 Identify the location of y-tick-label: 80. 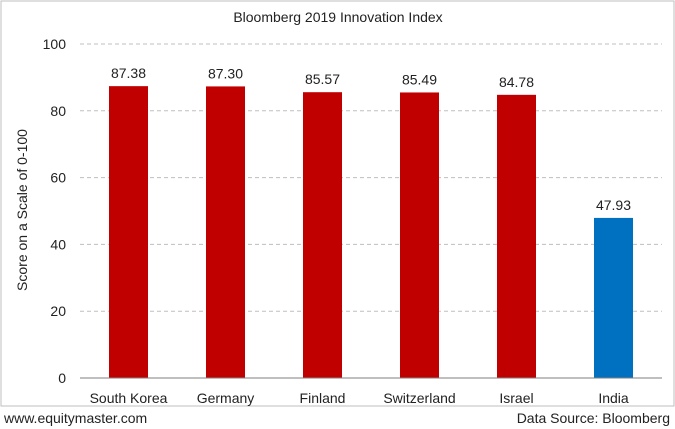
(58, 111).